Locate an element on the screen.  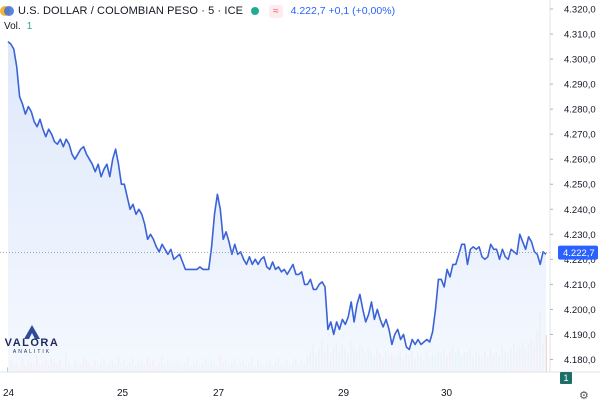
x-tick-label: 25 is located at coordinates (123, 393).